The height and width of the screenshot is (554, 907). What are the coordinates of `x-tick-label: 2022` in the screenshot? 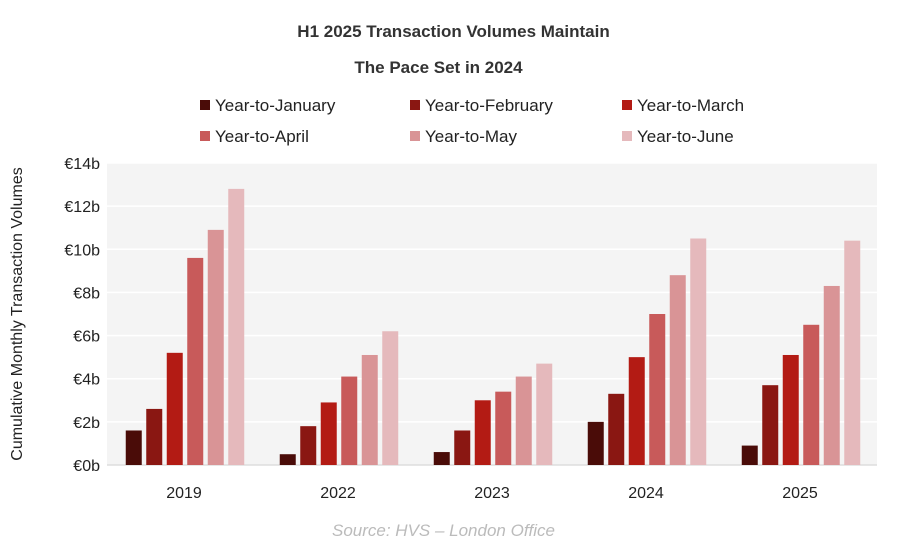 It's located at (338, 493).